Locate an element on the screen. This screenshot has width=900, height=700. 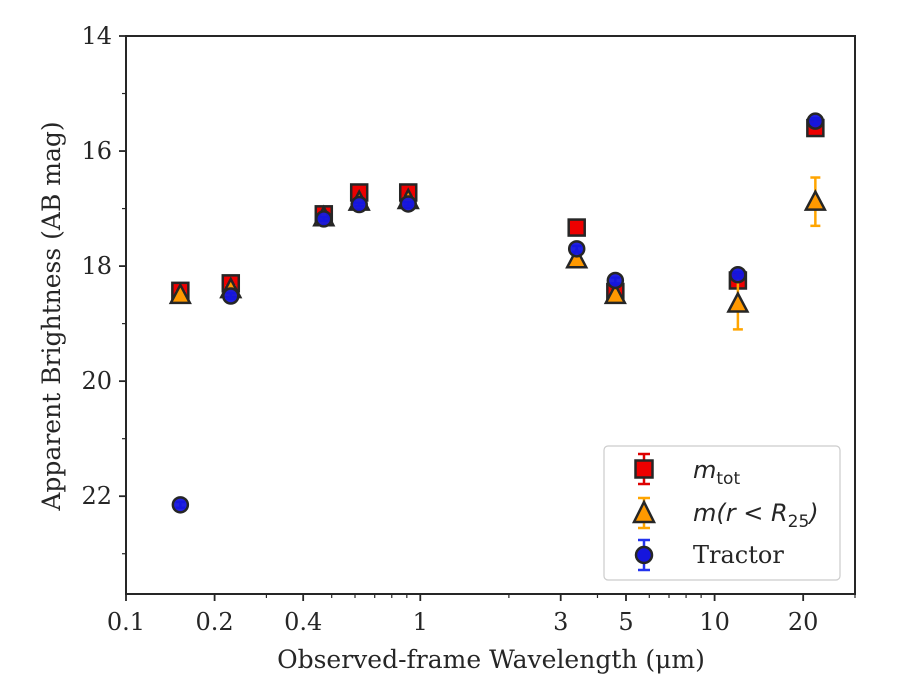
y-tick-label: 22 is located at coordinates (96, 496).